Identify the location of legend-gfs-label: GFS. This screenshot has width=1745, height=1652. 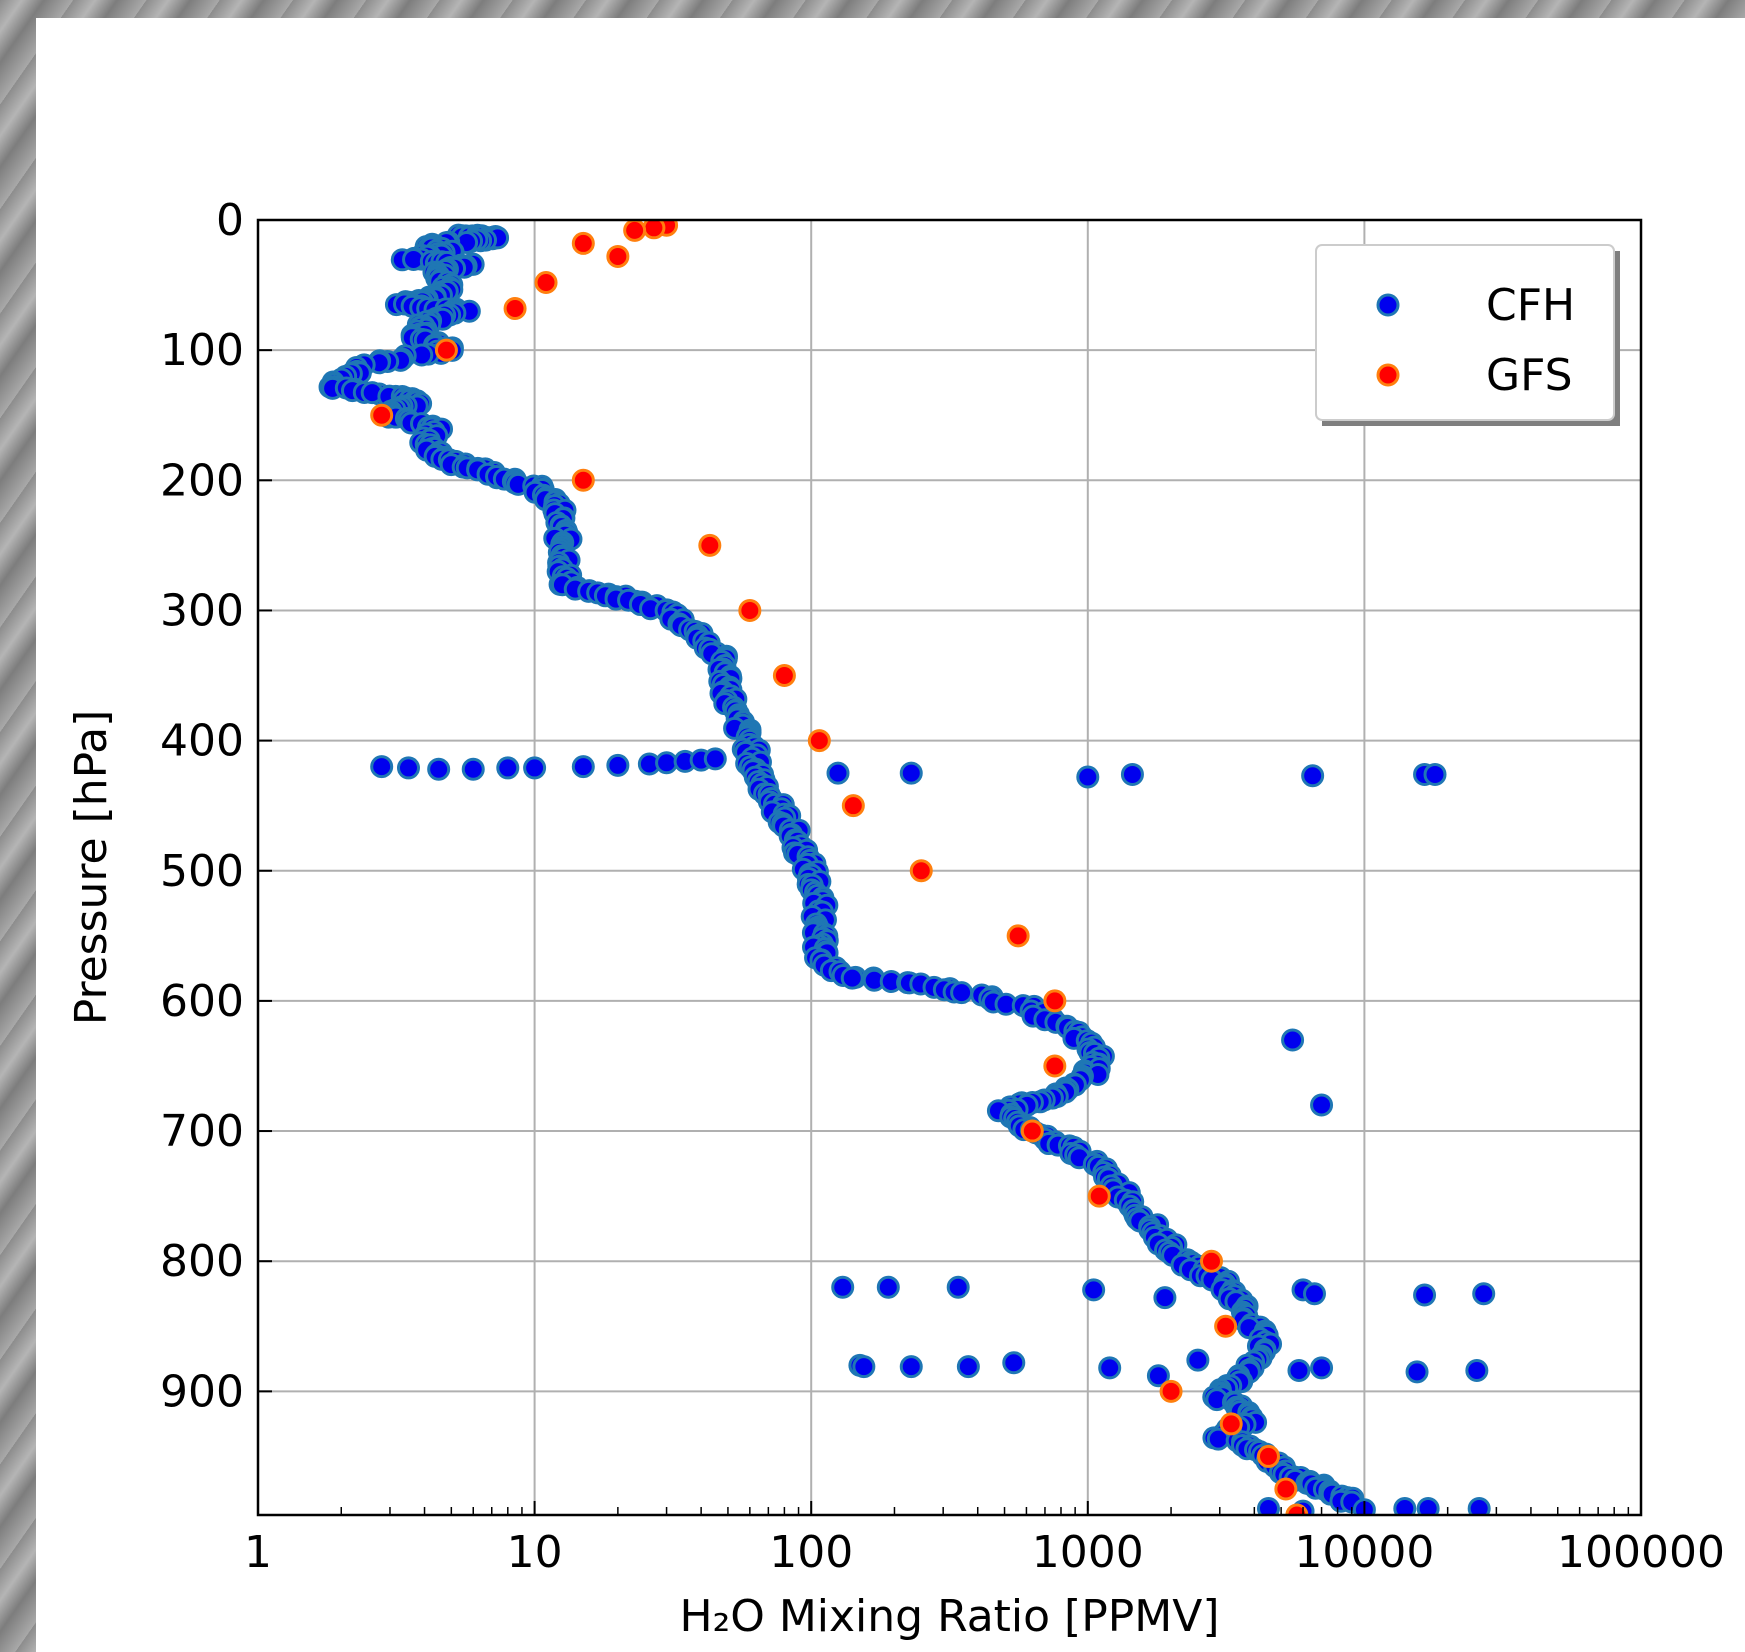
(1529, 375).